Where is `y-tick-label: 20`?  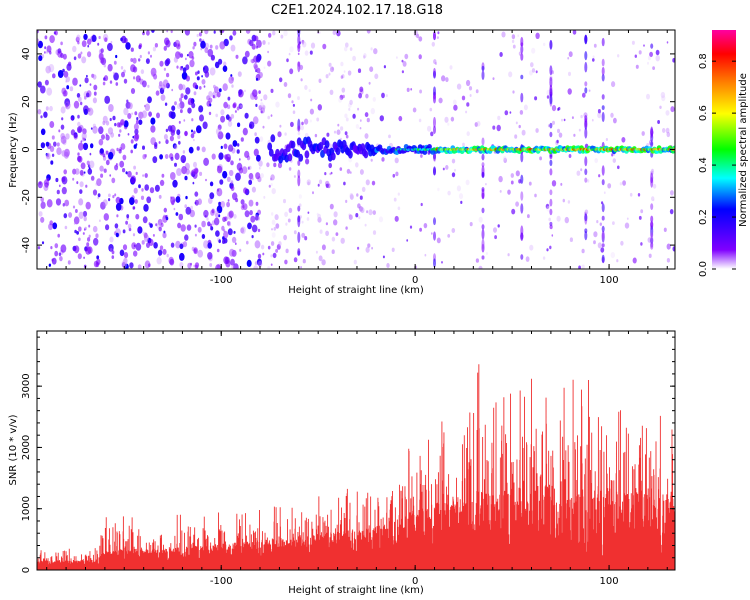
y-tick-label: 20 is located at coordinates (26, 101).